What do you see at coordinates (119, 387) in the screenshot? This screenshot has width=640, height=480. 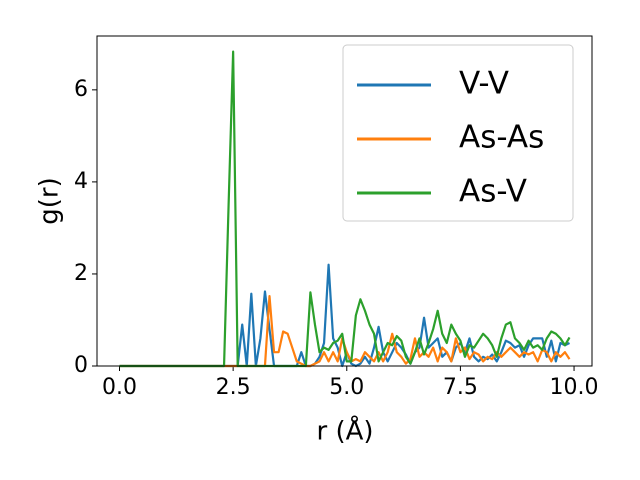 I see `x-tick-label: 0.0` at bounding box center [119, 387].